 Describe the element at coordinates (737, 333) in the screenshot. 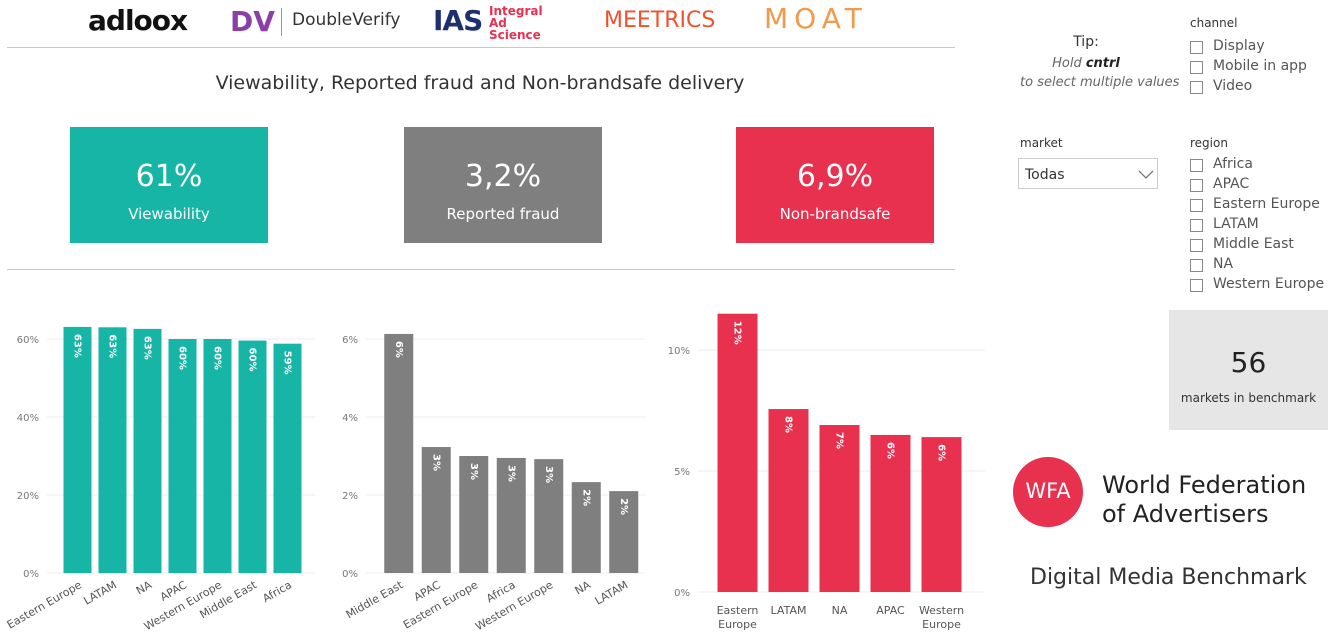

I see `data-label: 12%` at that location.